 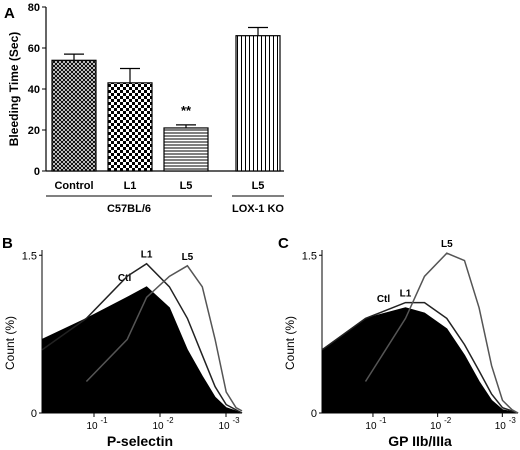 I want to click on panel-letter-c: C, so click(x=283, y=243).